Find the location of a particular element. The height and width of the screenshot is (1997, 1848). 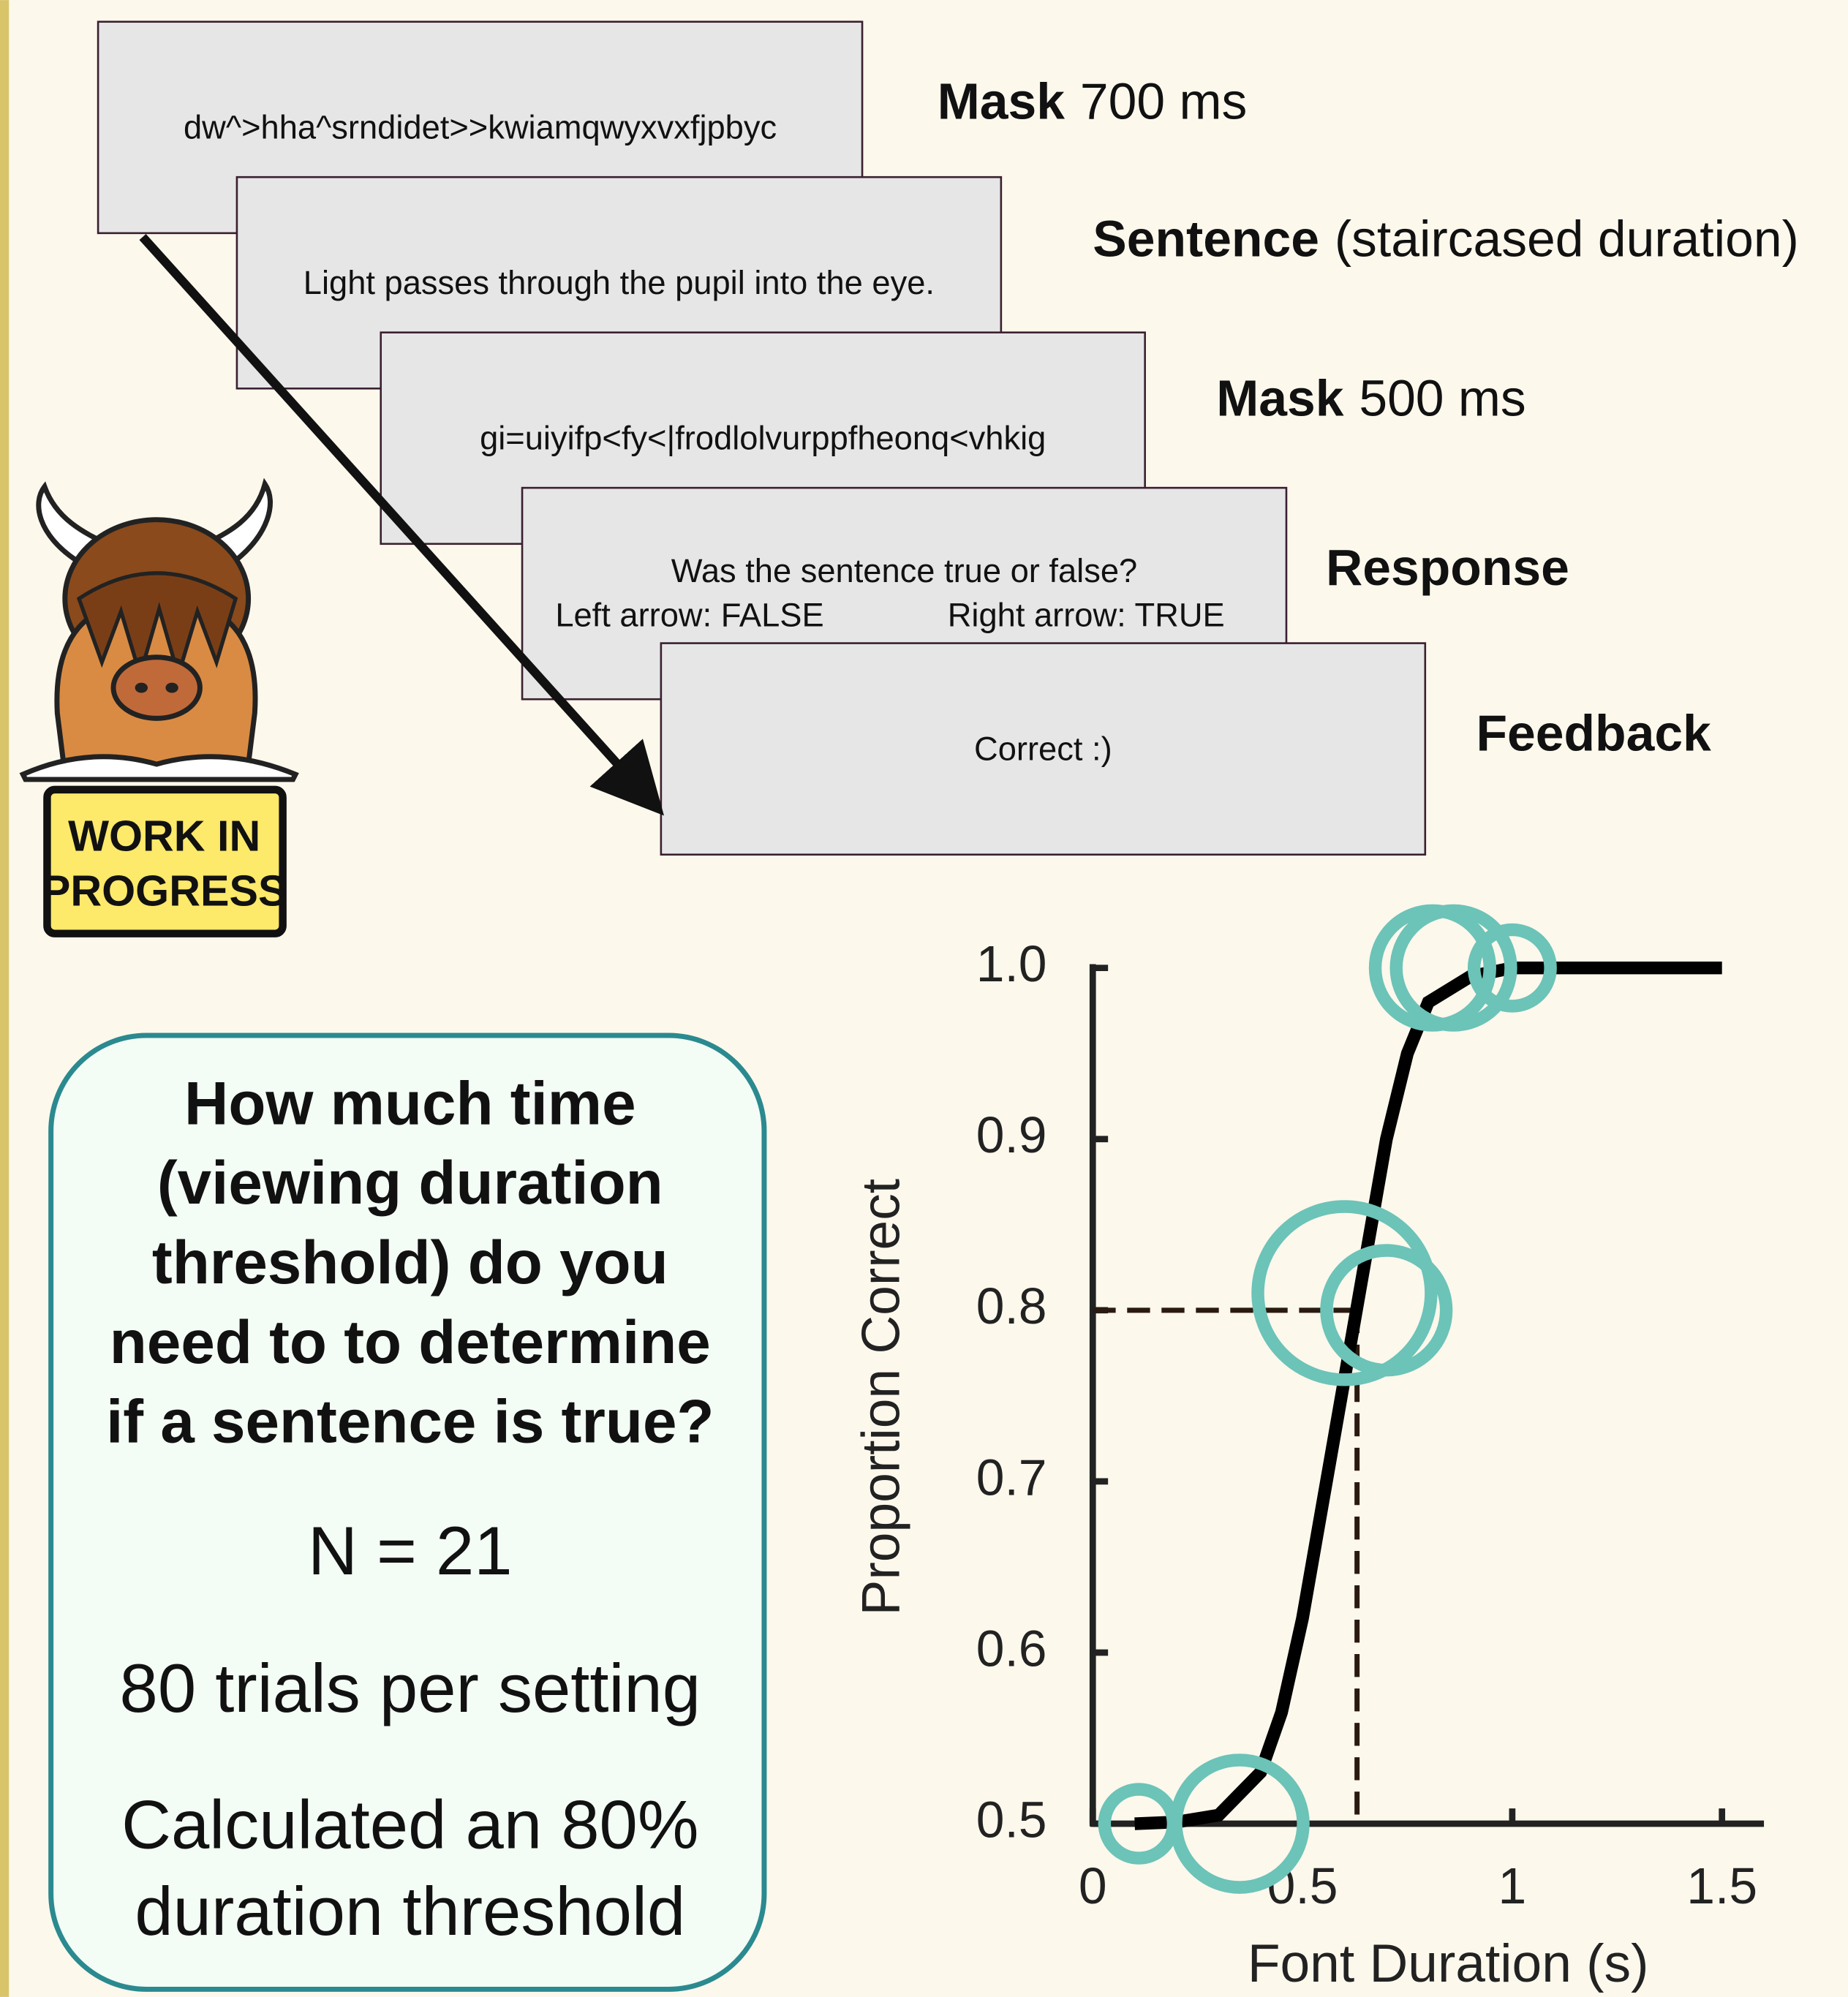

edge-strip is located at coordinates (5, 998).